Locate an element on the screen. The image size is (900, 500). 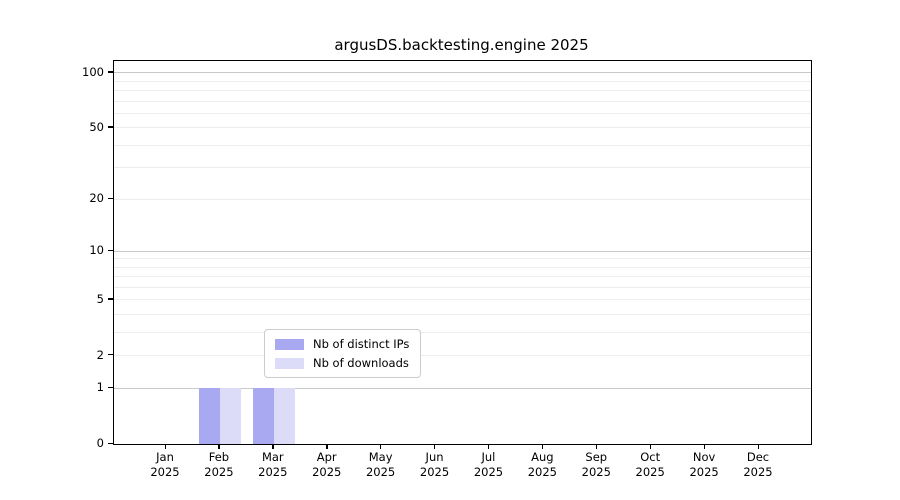
legend-entry: Nb of distinct IPs is located at coordinates (342, 344).